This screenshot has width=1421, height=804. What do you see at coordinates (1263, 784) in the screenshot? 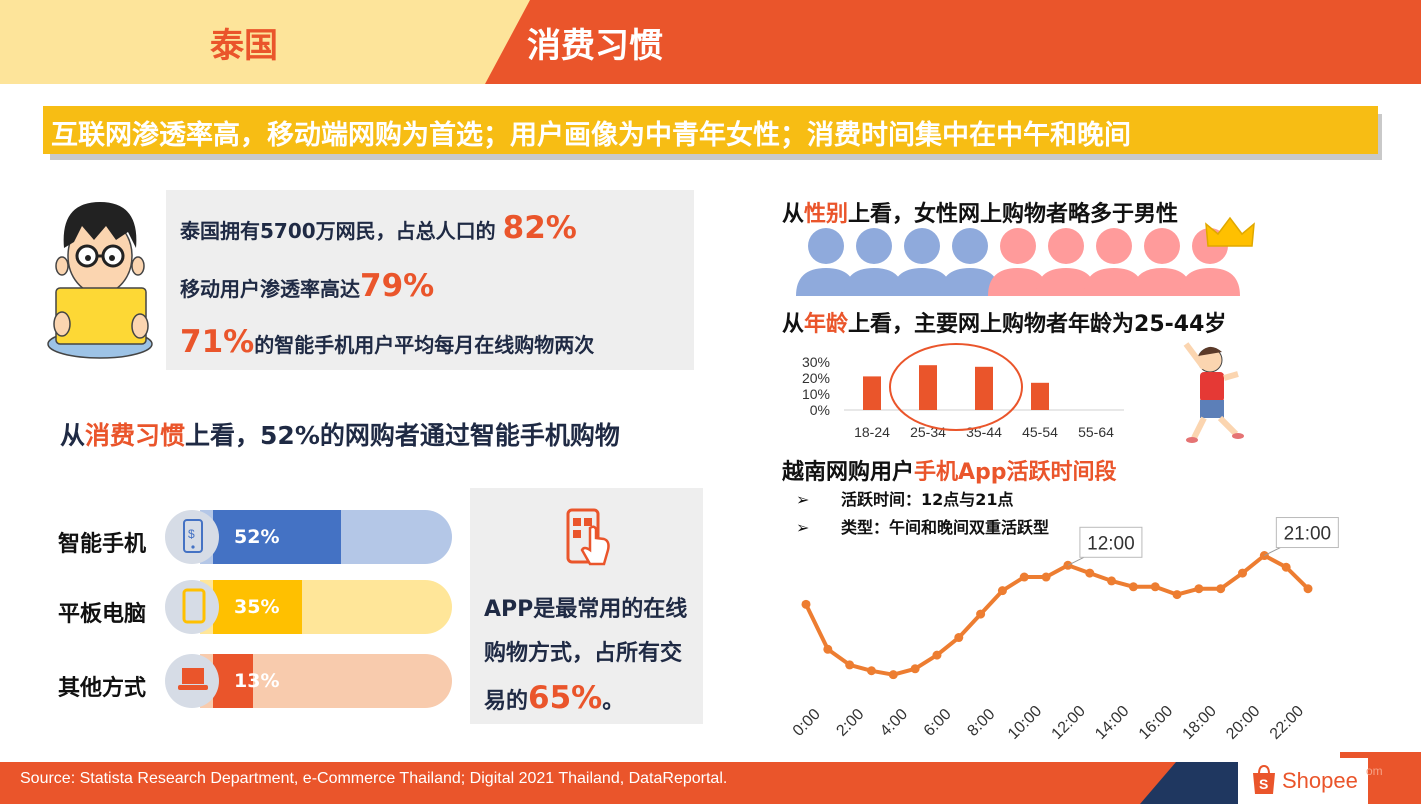
I see `svg-text: S` at bounding box center [1263, 784].